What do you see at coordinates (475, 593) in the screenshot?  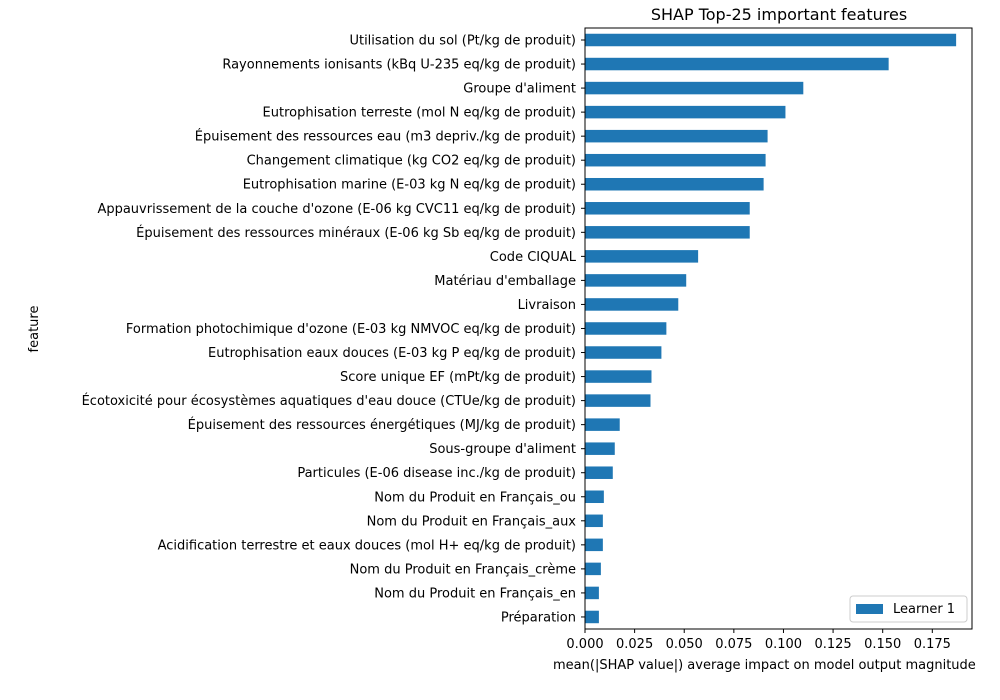 I see `y-tick-label: Nom du Produit en Français_en` at bounding box center [475, 593].